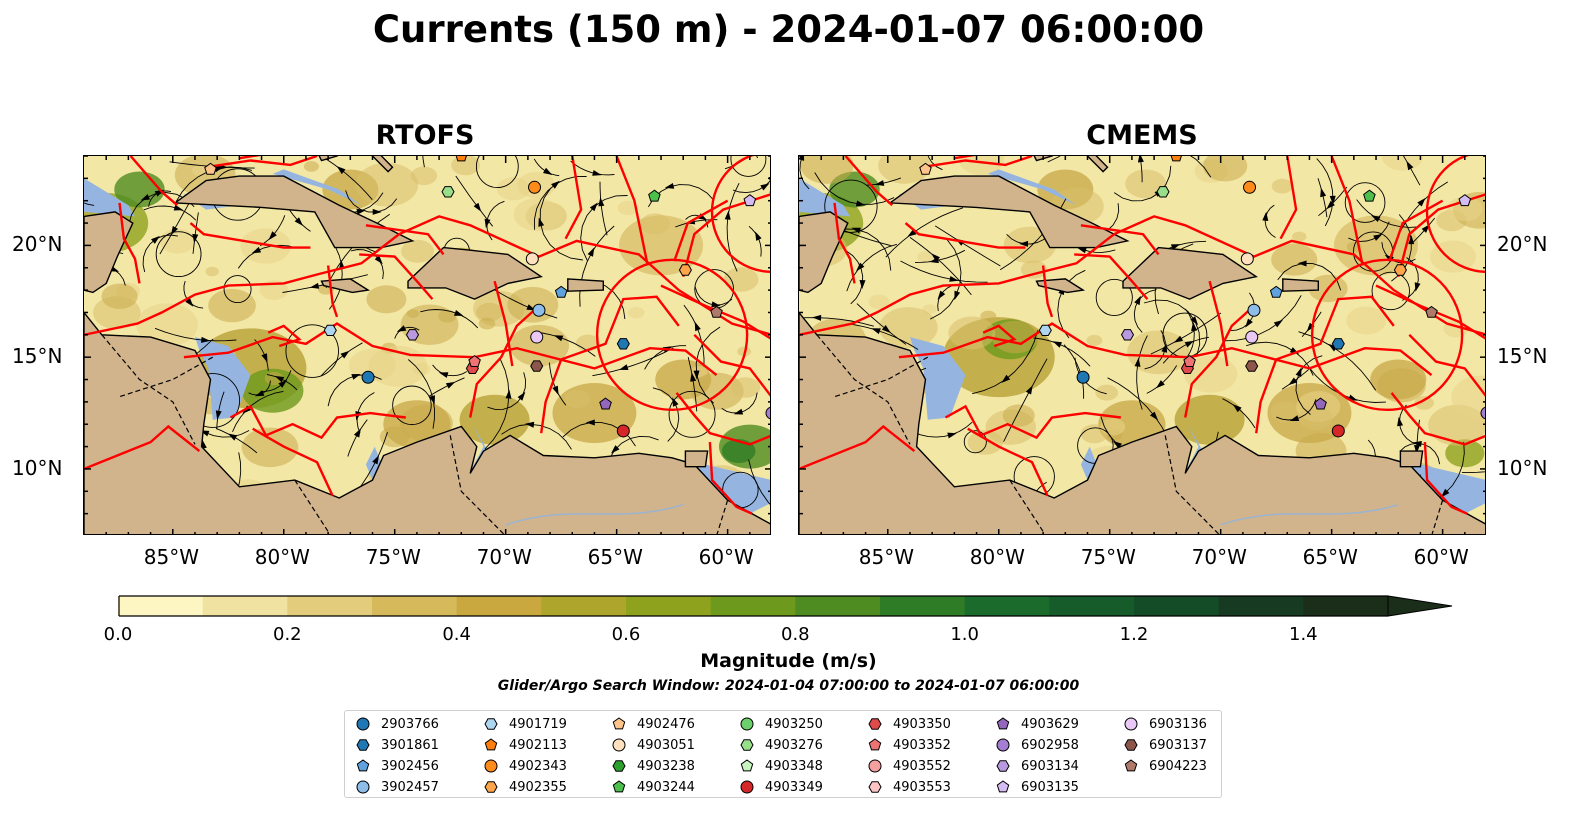  What do you see at coordinates (1050, 766) in the screenshot?
I see `legend-label: 6903134` at bounding box center [1050, 766].